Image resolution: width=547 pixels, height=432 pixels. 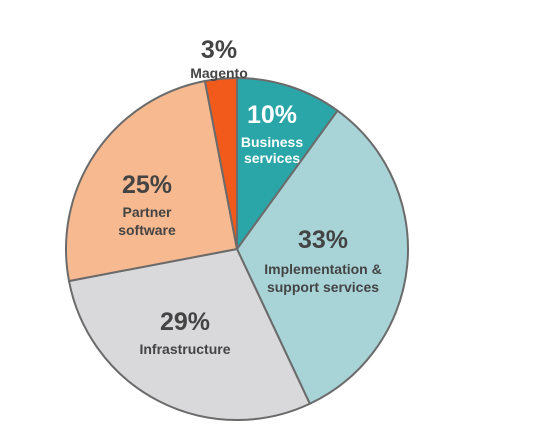 What do you see at coordinates (147, 212) in the screenshot?
I see `slice-category-label: Partner` at bounding box center [147, 212].